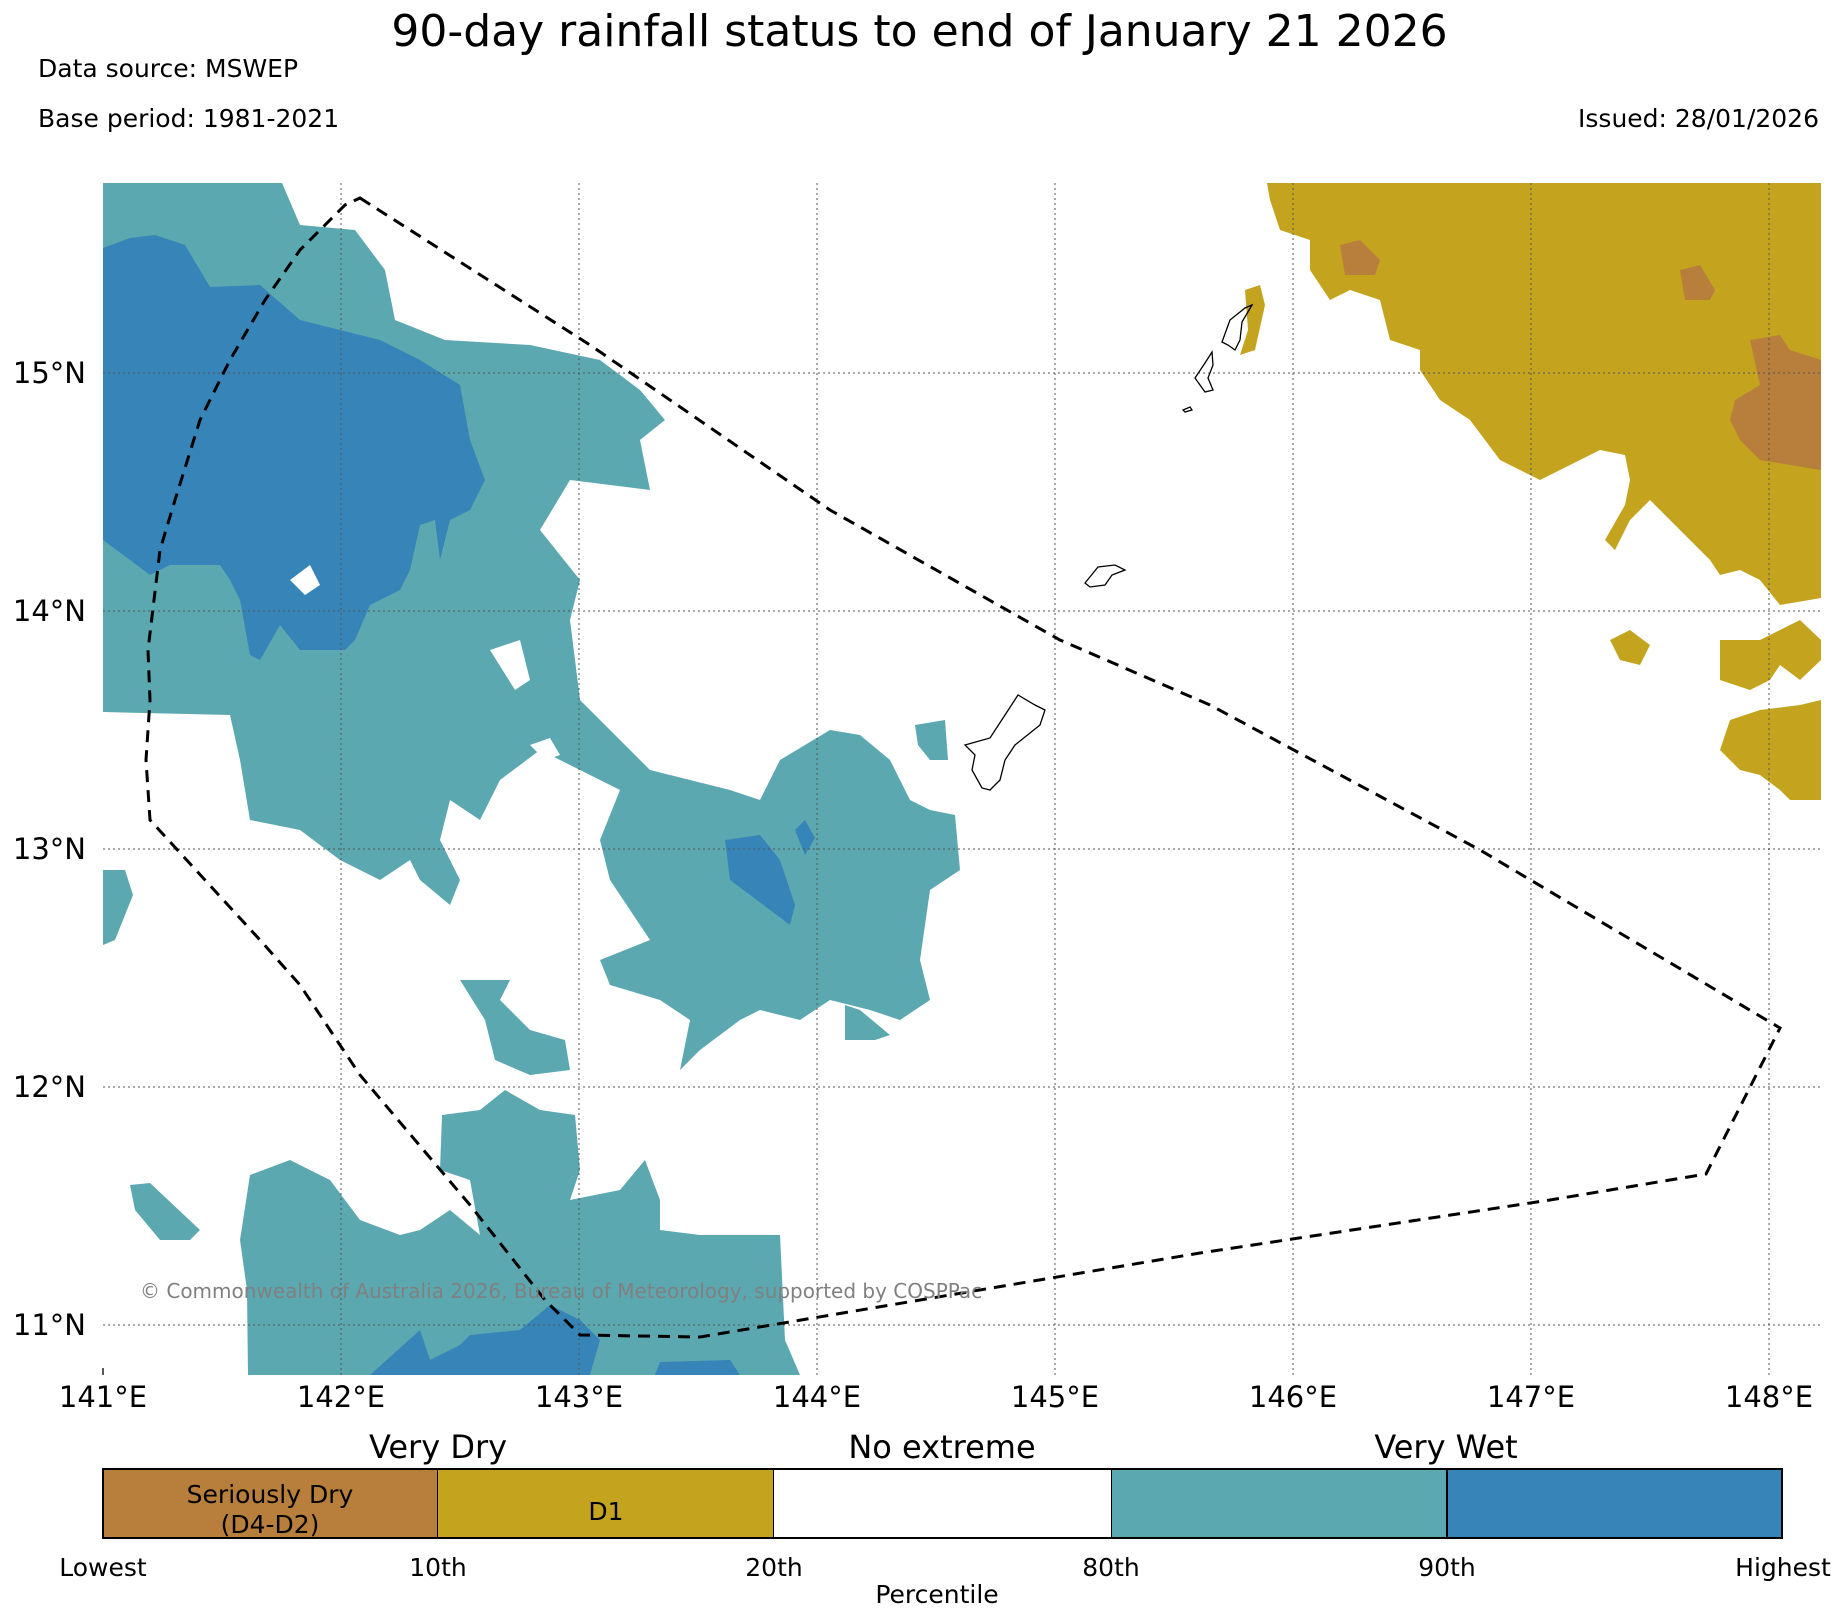  What do you see at coordinates (1531, 1397) in the screenshot?
I see `x-tick-147e: 147°E` at bounding box center [1531, 1397].